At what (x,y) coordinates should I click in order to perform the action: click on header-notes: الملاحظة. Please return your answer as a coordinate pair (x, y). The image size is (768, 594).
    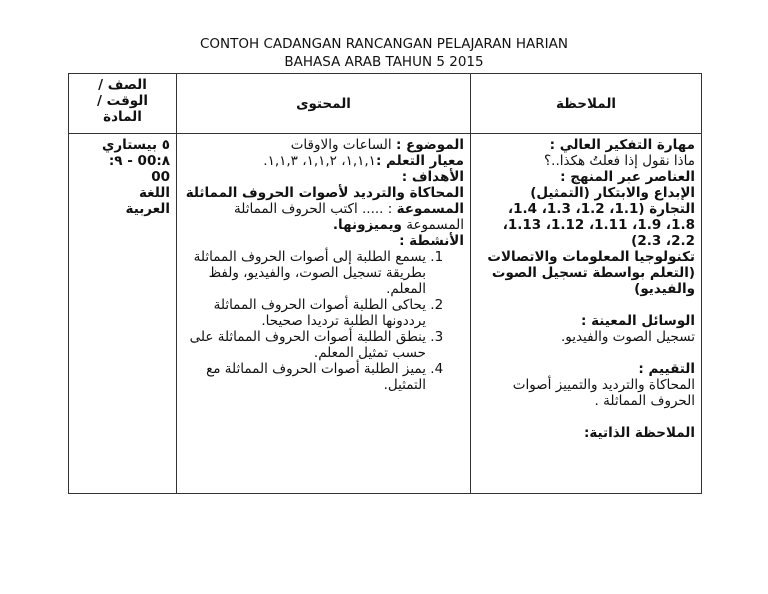
    Looking at the image, I should click on (586, 103).